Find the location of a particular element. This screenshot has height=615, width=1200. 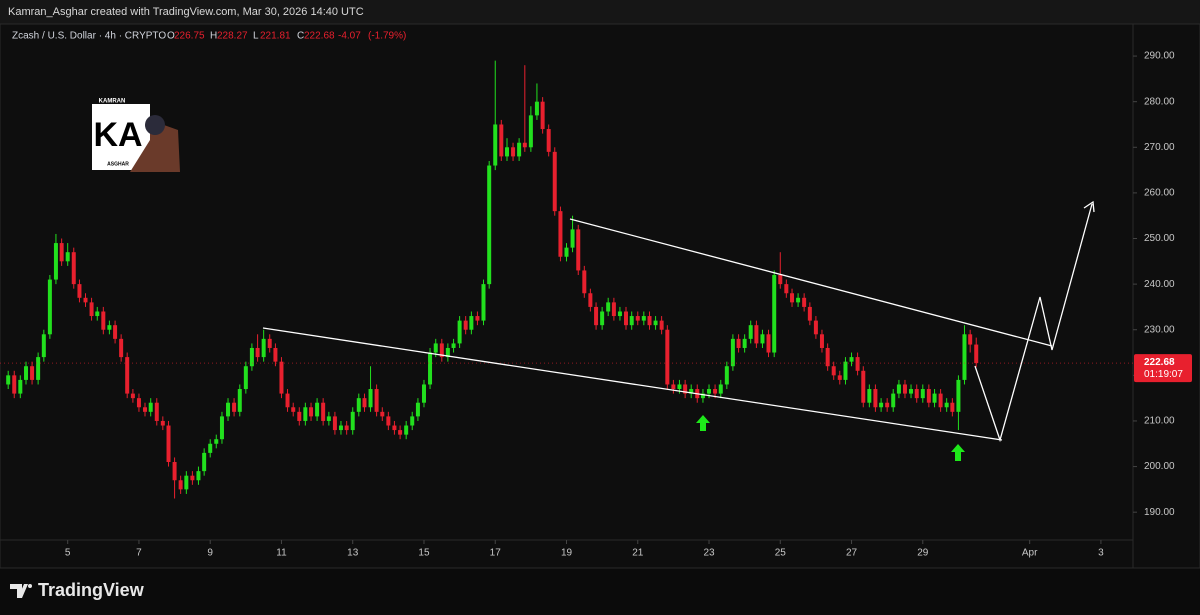

y-tick-label: 240.00 is located at coordinates (1159, 284).